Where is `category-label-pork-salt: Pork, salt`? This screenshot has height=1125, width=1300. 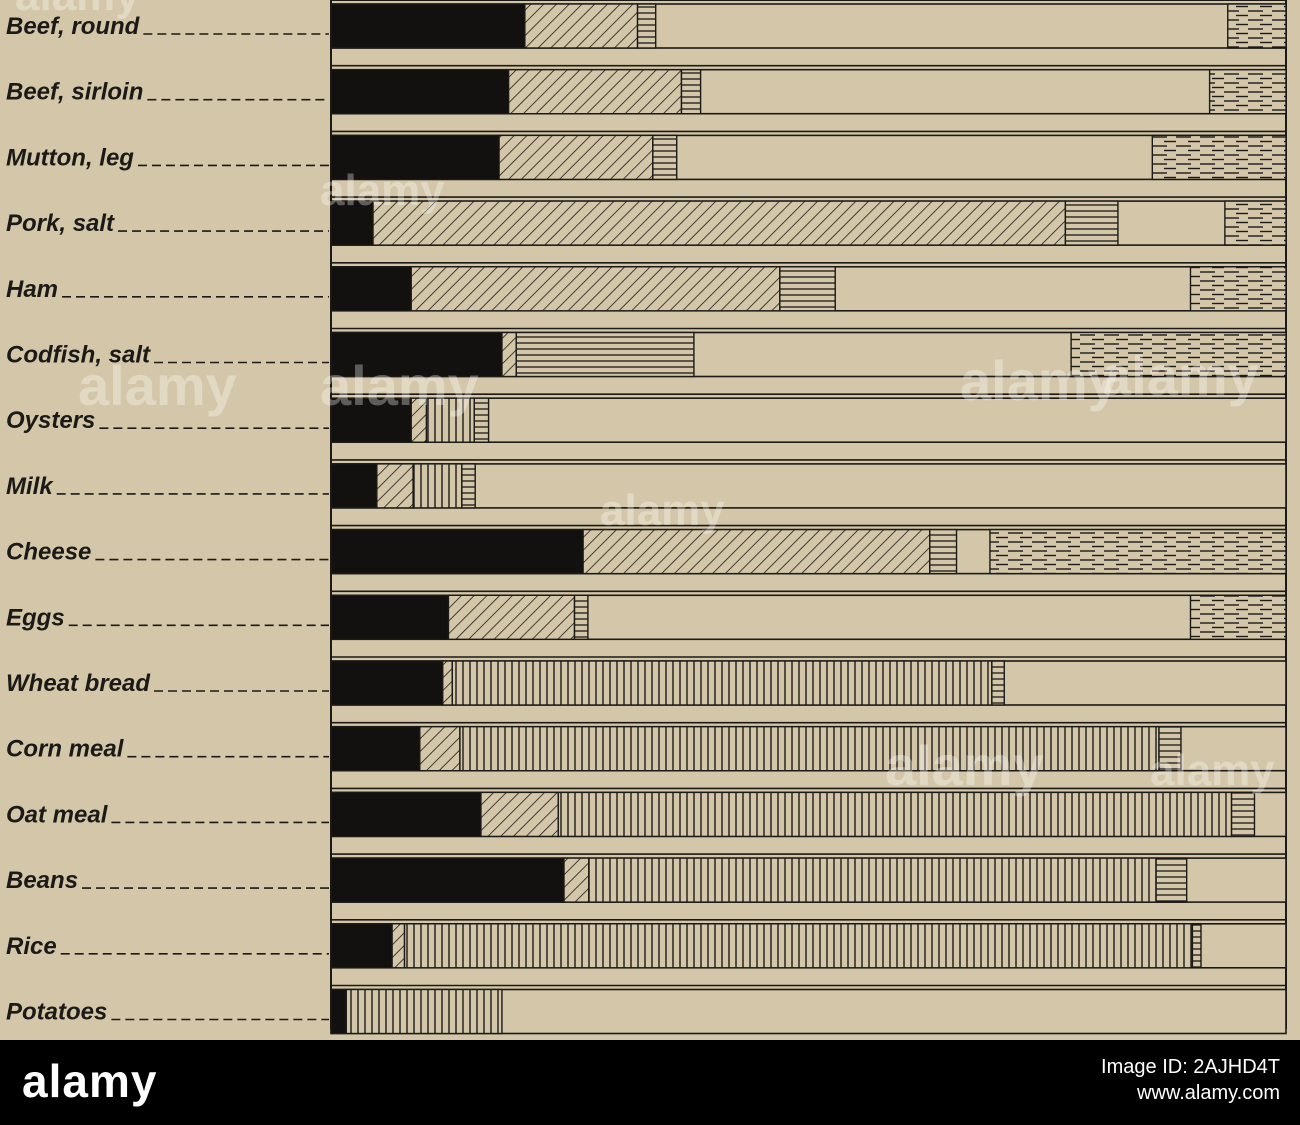
category-label-pork-salt: Pork, salt is located at coordinates (60, 223).